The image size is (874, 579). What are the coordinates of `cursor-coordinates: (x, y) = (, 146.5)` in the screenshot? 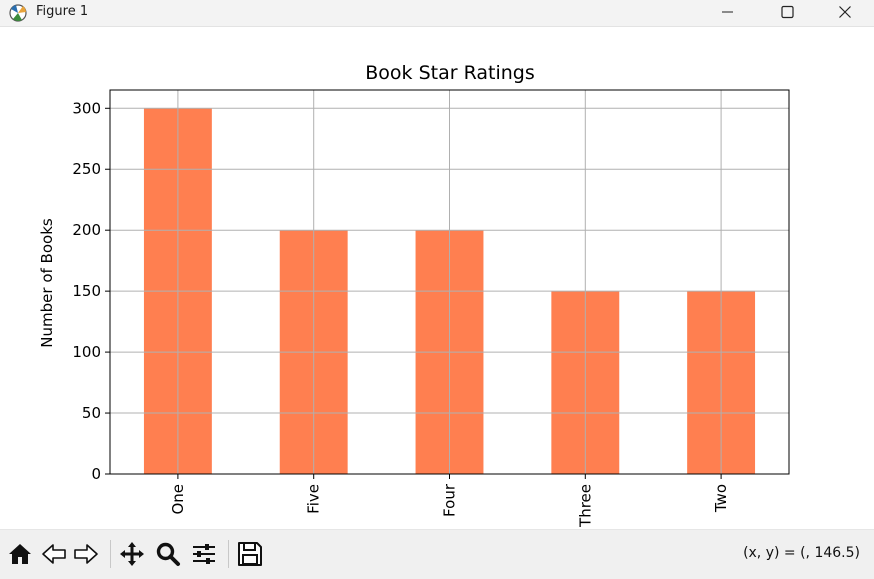 It's located at (801, 553).